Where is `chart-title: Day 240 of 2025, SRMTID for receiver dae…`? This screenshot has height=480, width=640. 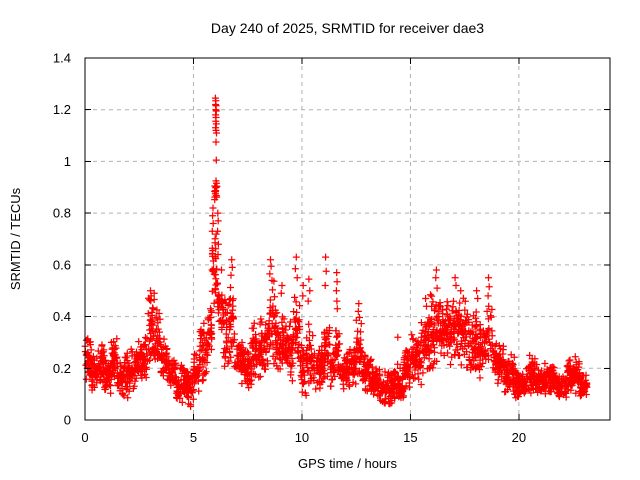
chart-title: Day 240 of 2025, SRMTID for receiver dae… is located at coordinates (347, 28).